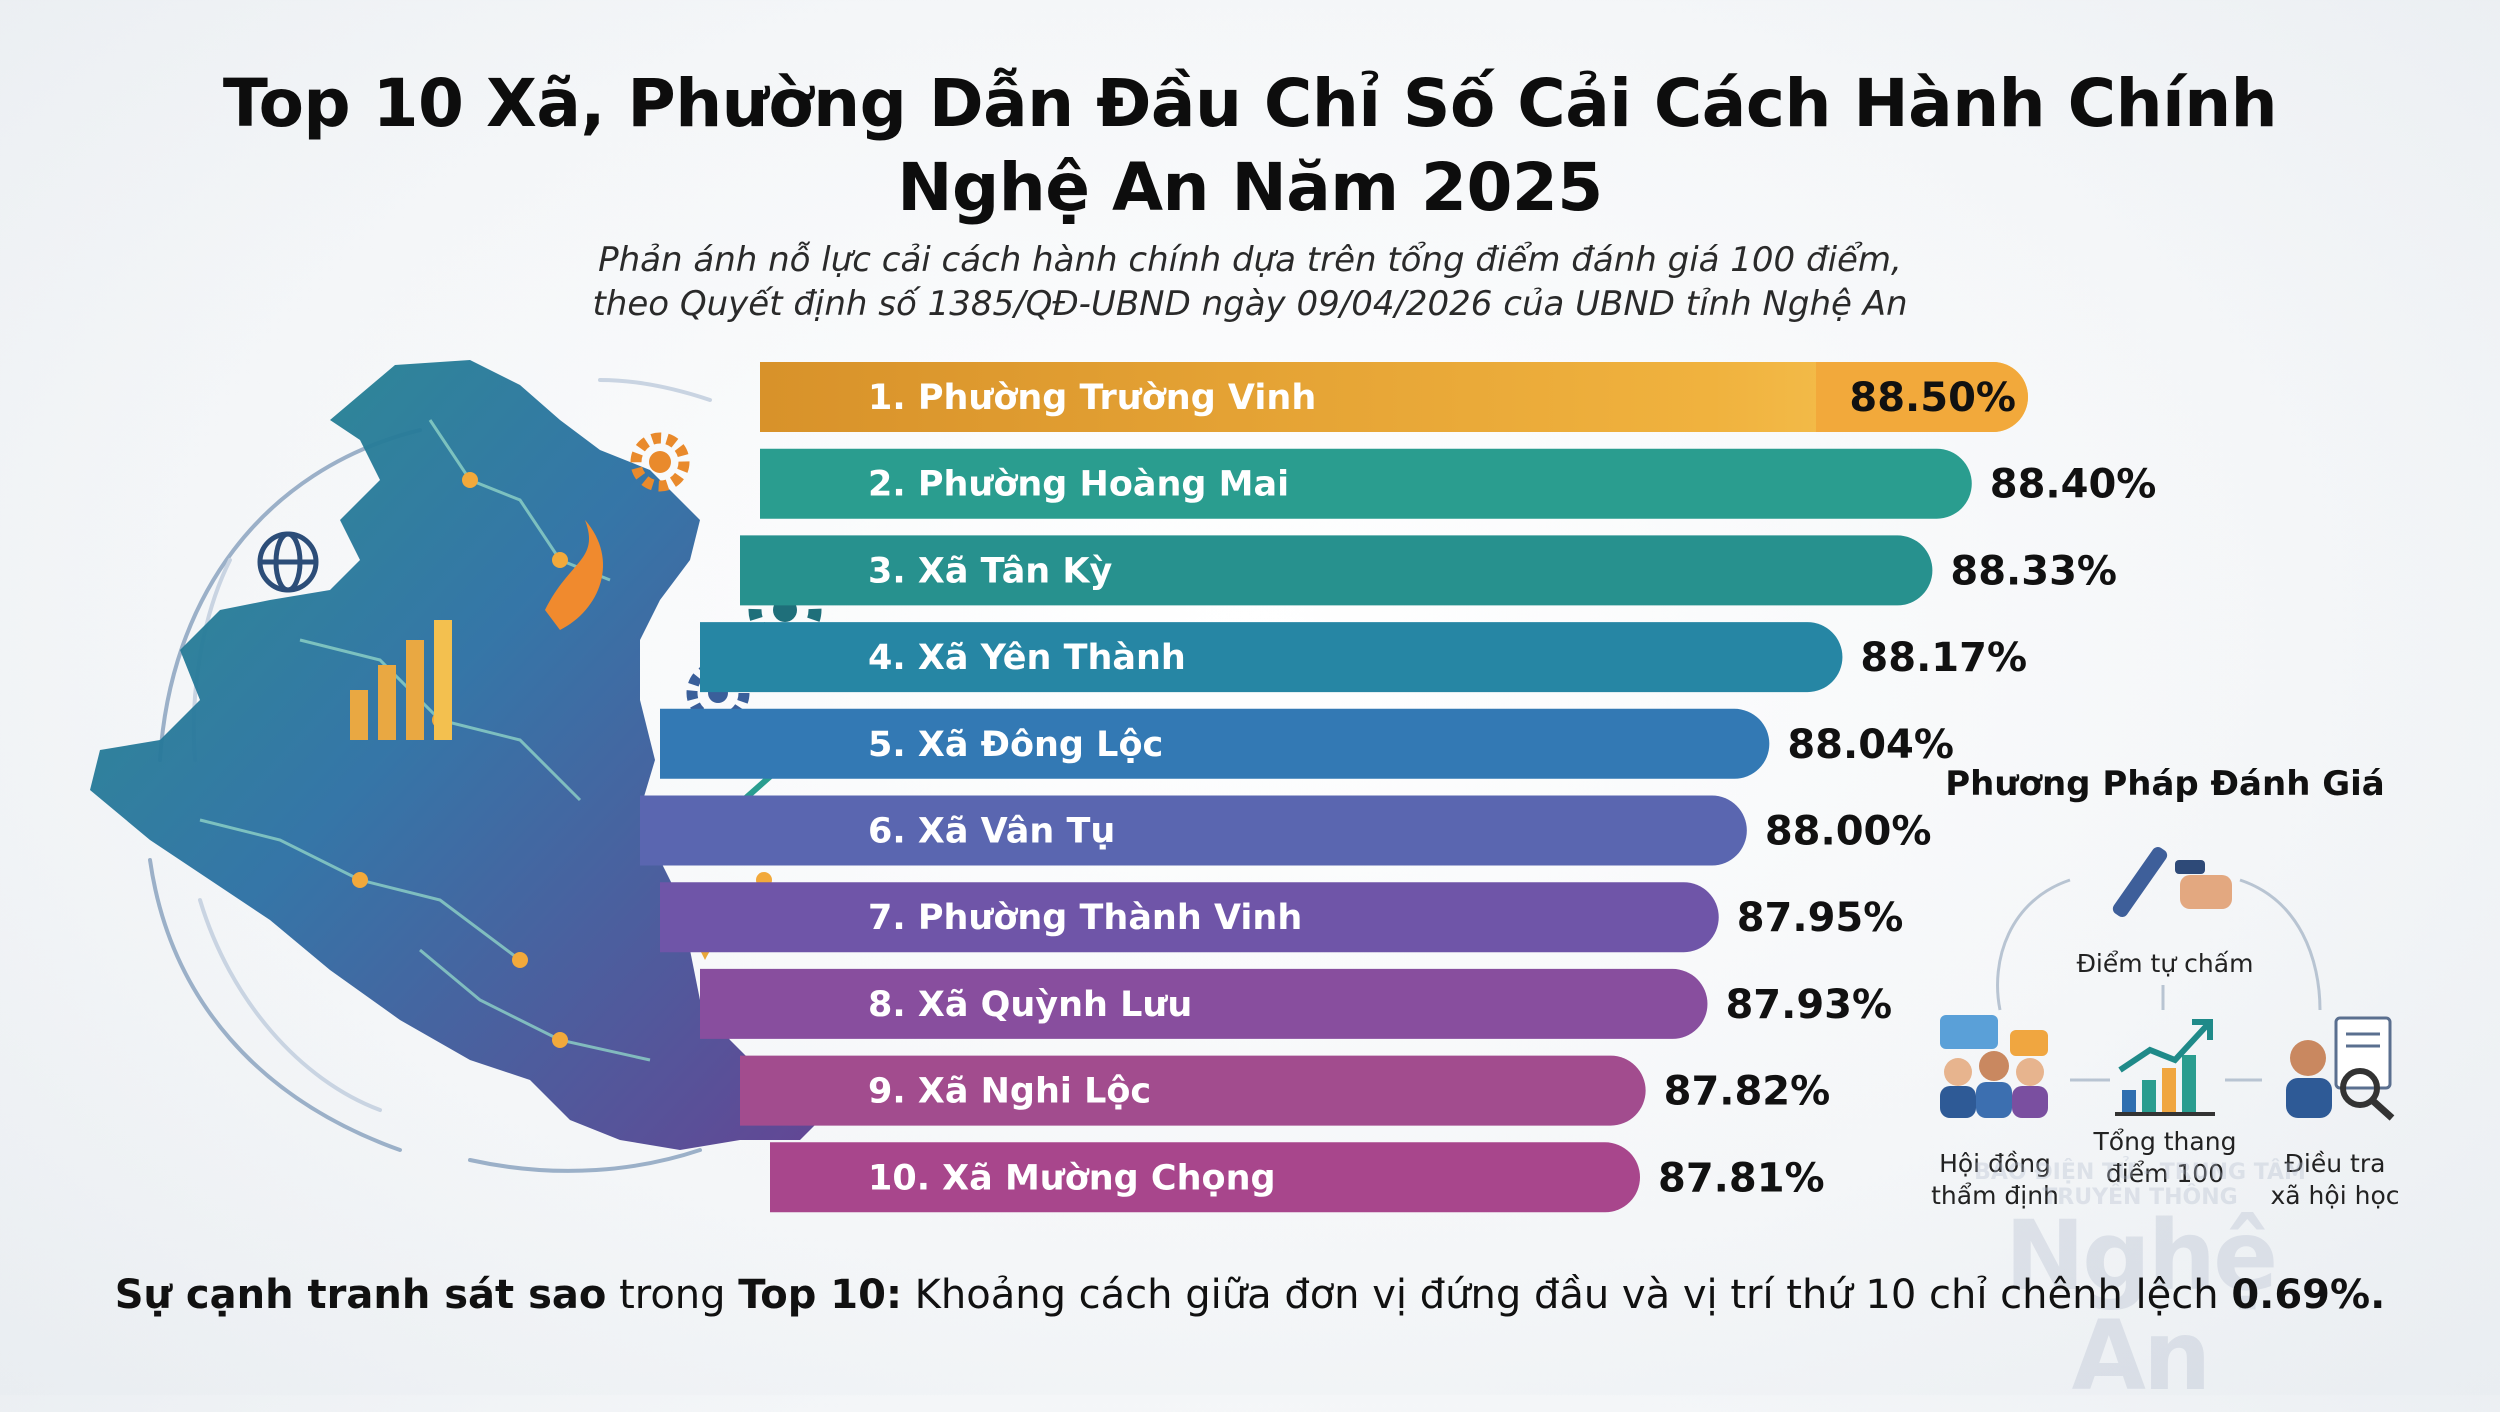  Describe the element at coordinates (1072, 1178) in the screenshot. I see `bar-label-10: 10. Xã Mường Chọng` at that location.